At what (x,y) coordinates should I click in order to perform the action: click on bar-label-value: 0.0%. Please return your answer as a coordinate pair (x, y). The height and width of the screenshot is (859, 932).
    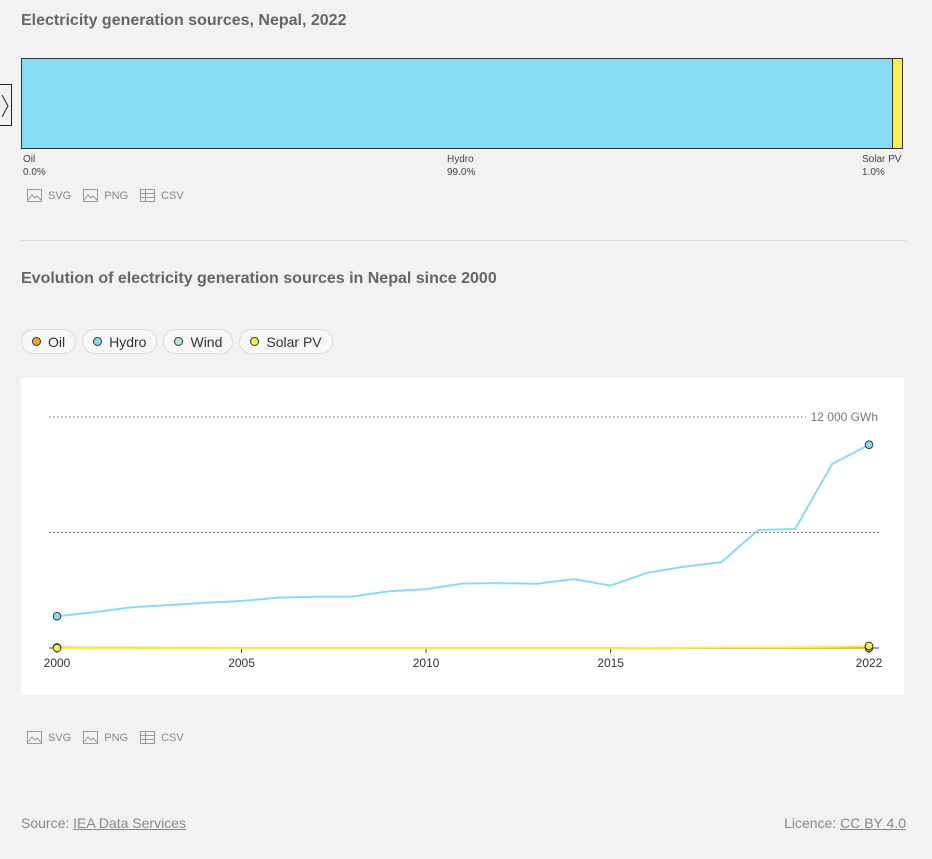
    Looking at the image, I should click on (34, 172).